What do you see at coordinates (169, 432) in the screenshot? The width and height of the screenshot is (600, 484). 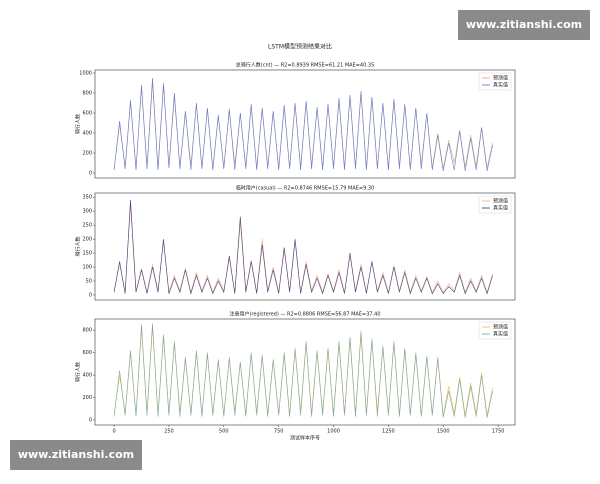 I see `x-tick-label: 250` at bounding box center [169, 432].